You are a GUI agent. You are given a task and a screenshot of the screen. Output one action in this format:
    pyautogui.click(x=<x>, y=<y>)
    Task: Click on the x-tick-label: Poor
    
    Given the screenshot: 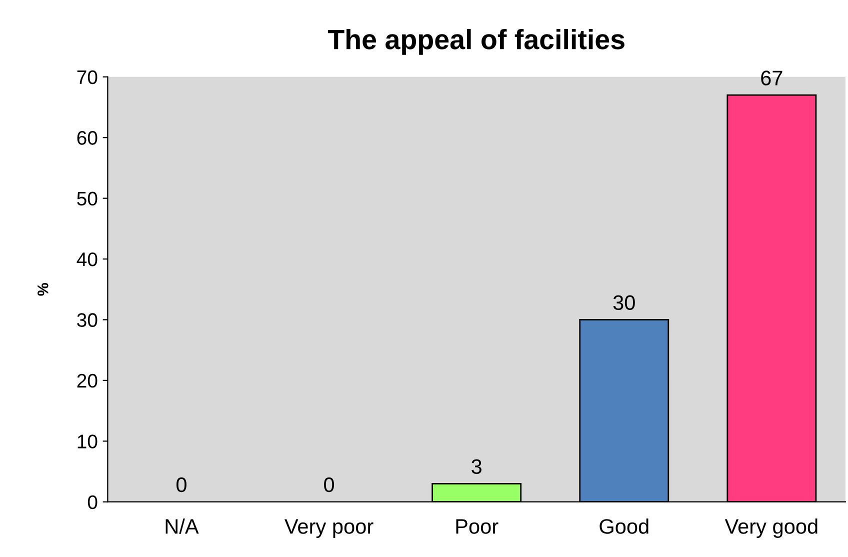 What is the action you would take?
    pyautogui.click(x=477, y=526)
    